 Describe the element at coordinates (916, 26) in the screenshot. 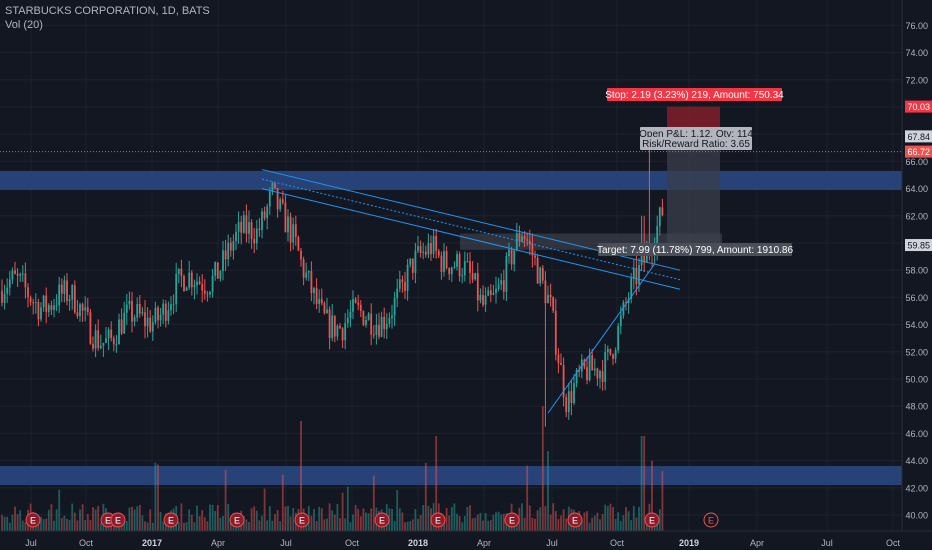

I see `price-tick: 76.00` at that location.